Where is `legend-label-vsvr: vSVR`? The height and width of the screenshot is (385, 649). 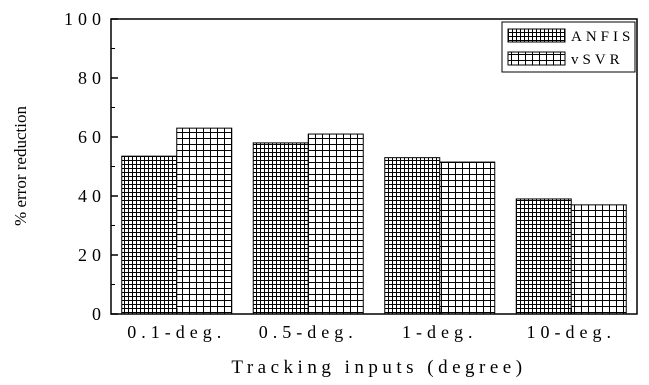 legend-label-vsvr: vSVR is located at coordinates (597, 60).